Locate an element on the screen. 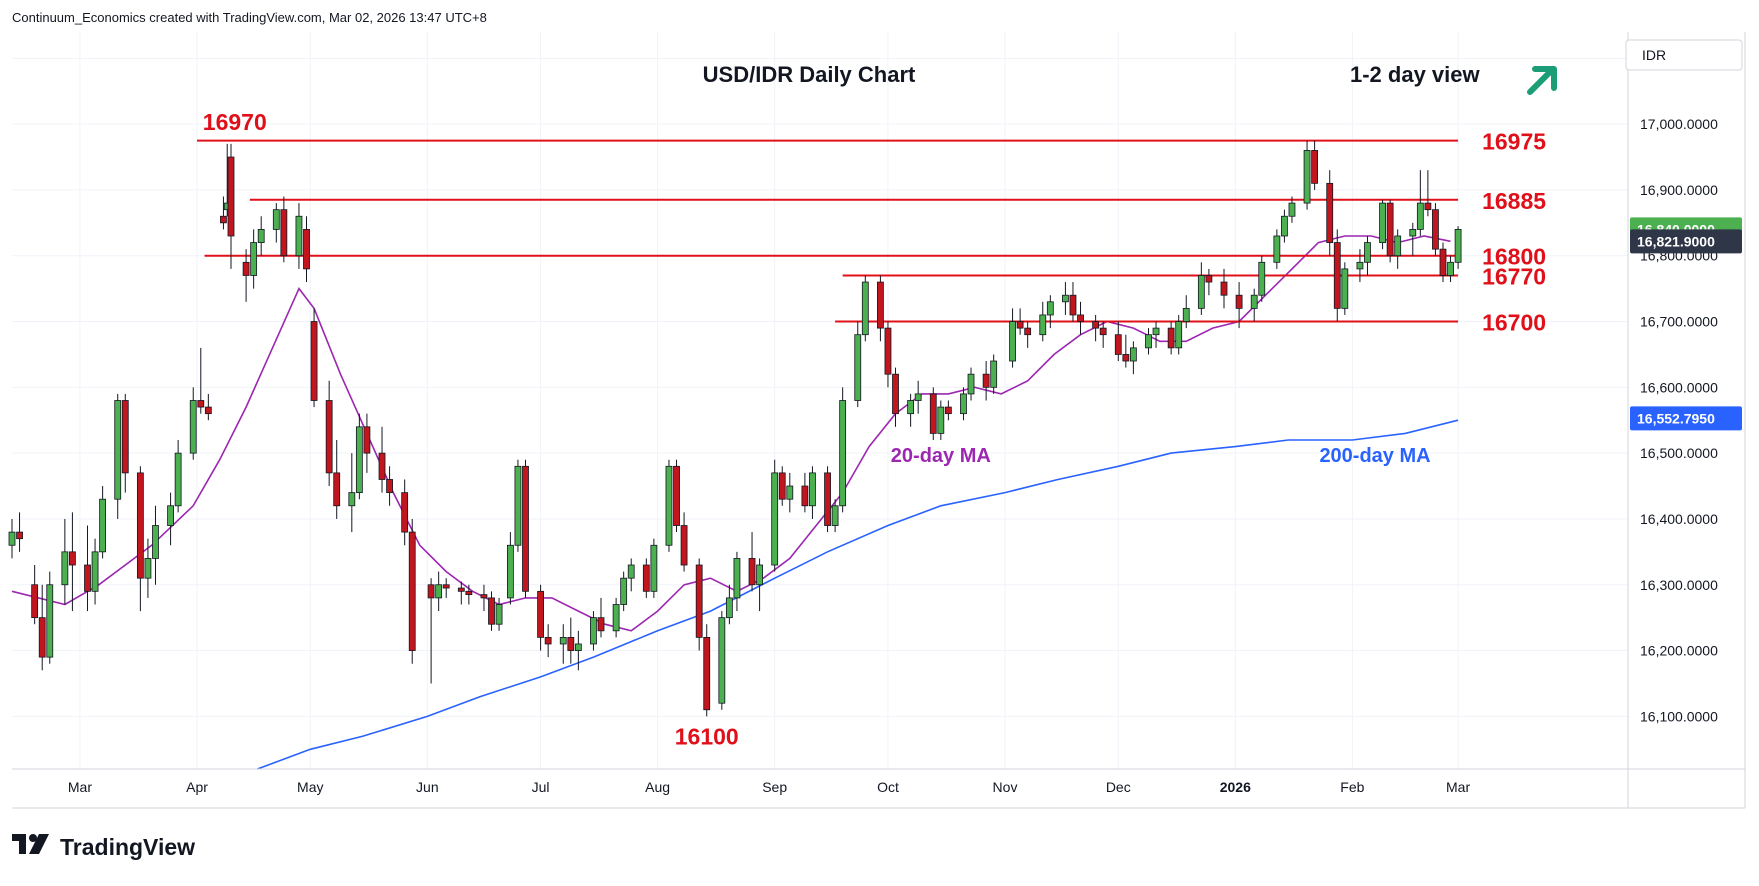 The height and width of the screenshot is (886, 1759). x-tick-label: Aug is located at coordinates (657, 787).